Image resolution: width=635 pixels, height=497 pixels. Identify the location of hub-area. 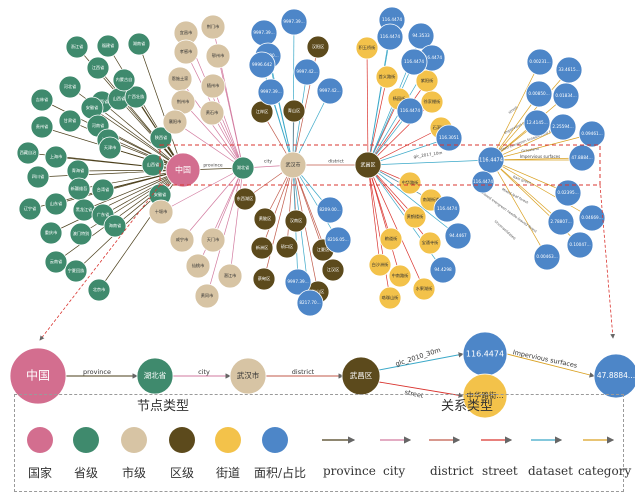
(491, 160).